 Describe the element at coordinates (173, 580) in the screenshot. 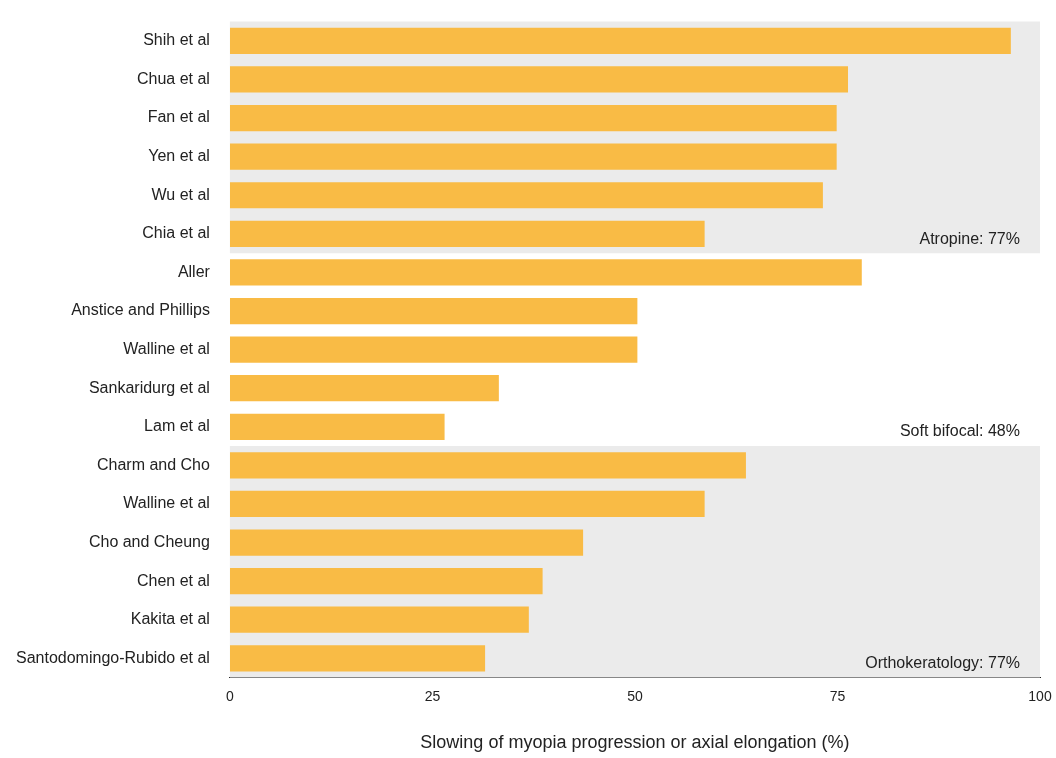

I see `y-tick-label: Chen et al` at that location.